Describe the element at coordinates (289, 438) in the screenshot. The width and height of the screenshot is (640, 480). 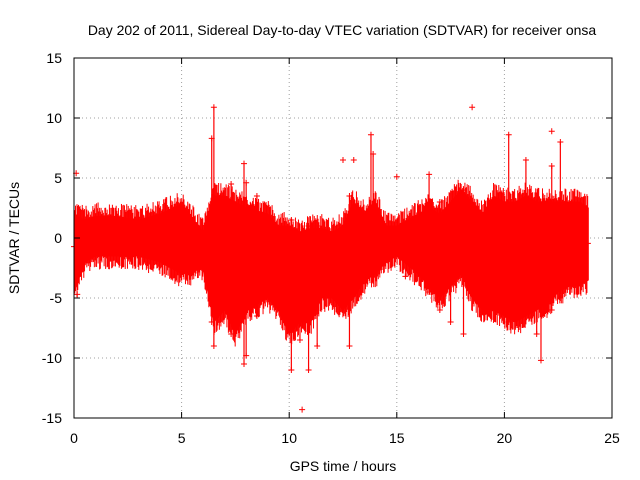
I see `x-tick-label: 10` at that location.